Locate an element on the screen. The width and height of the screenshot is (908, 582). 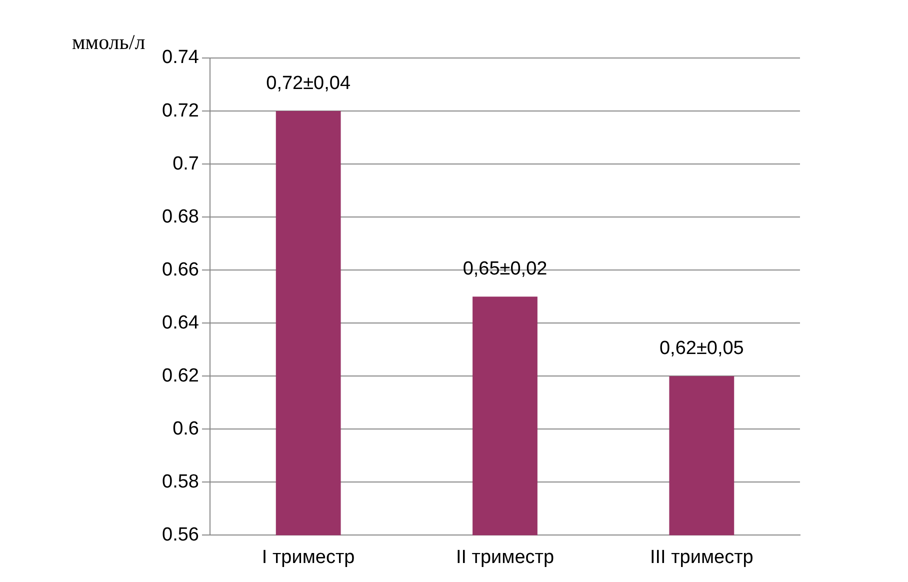
x-tick-label: II триместр is located at coordinates (505, 557).